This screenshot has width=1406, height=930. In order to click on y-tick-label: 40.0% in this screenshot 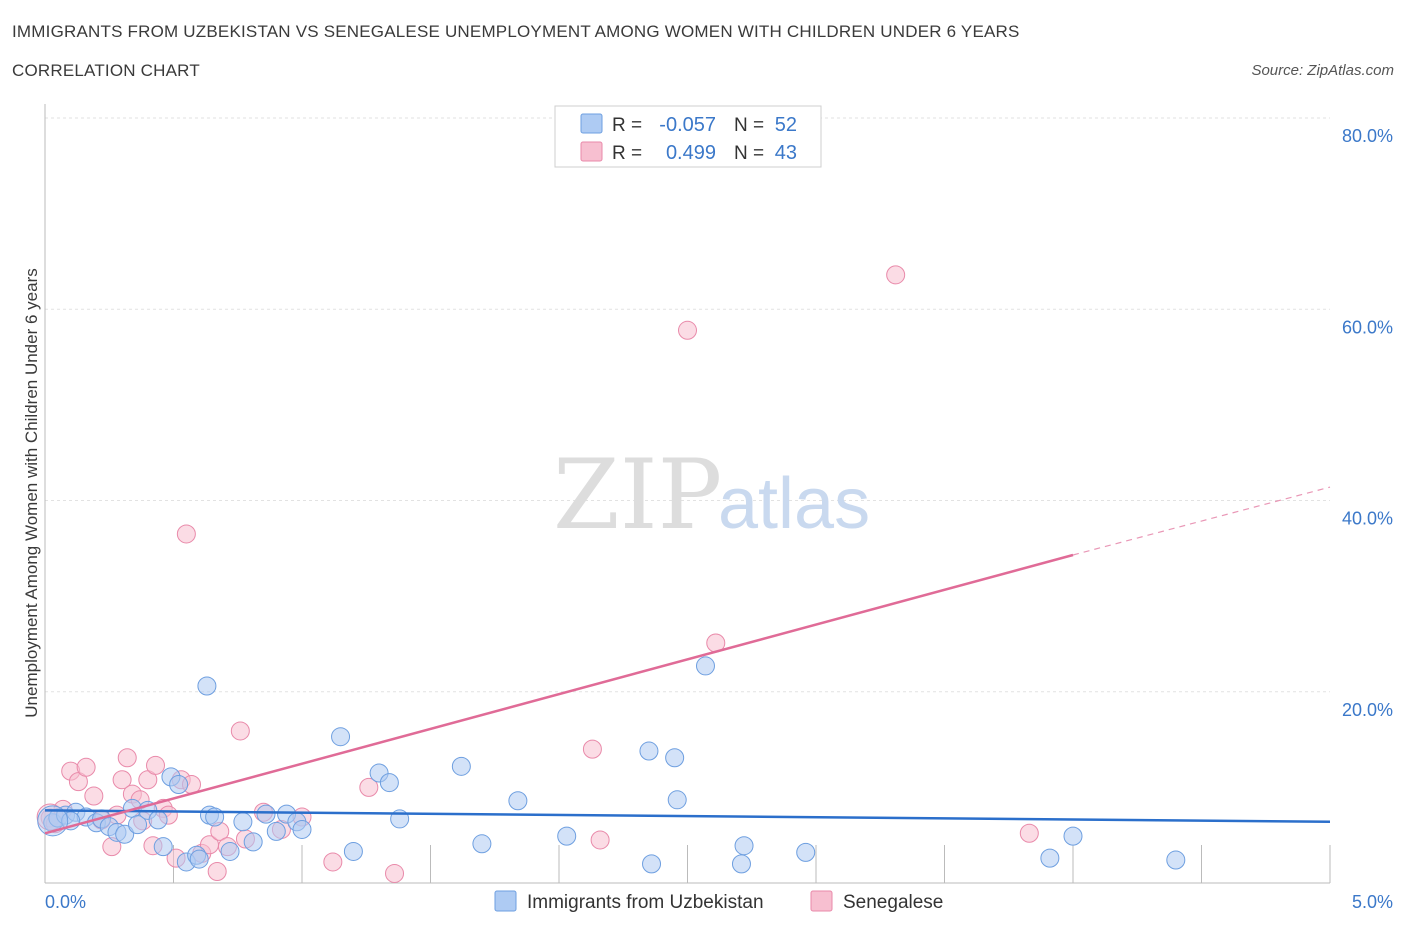, I will do `click(1367, 519)`.